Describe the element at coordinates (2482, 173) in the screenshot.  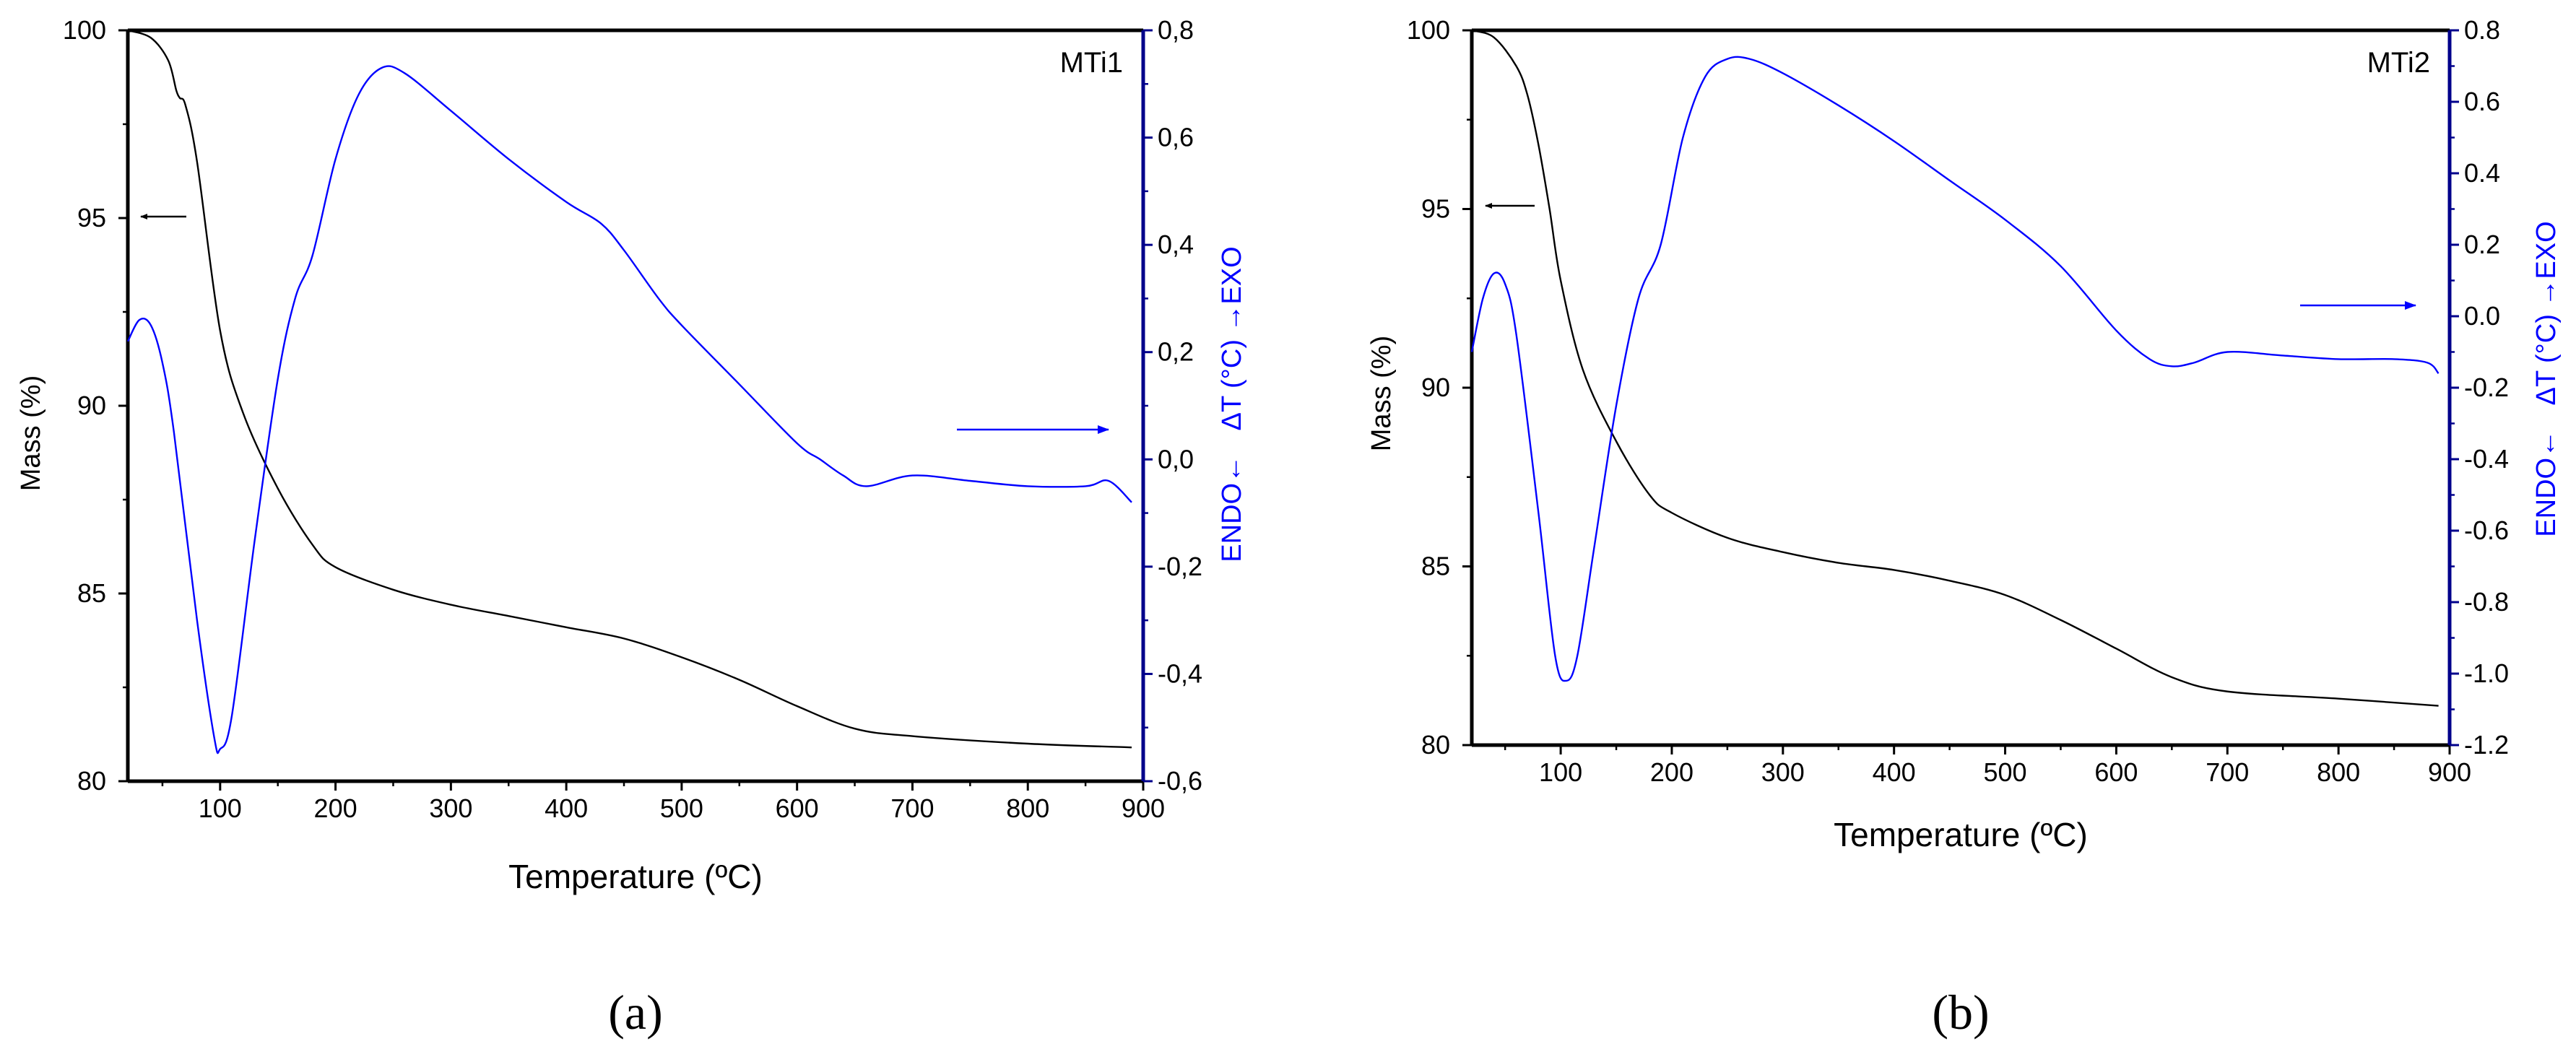
I see `y2-tick-label-b-8: 0.4` at that location.